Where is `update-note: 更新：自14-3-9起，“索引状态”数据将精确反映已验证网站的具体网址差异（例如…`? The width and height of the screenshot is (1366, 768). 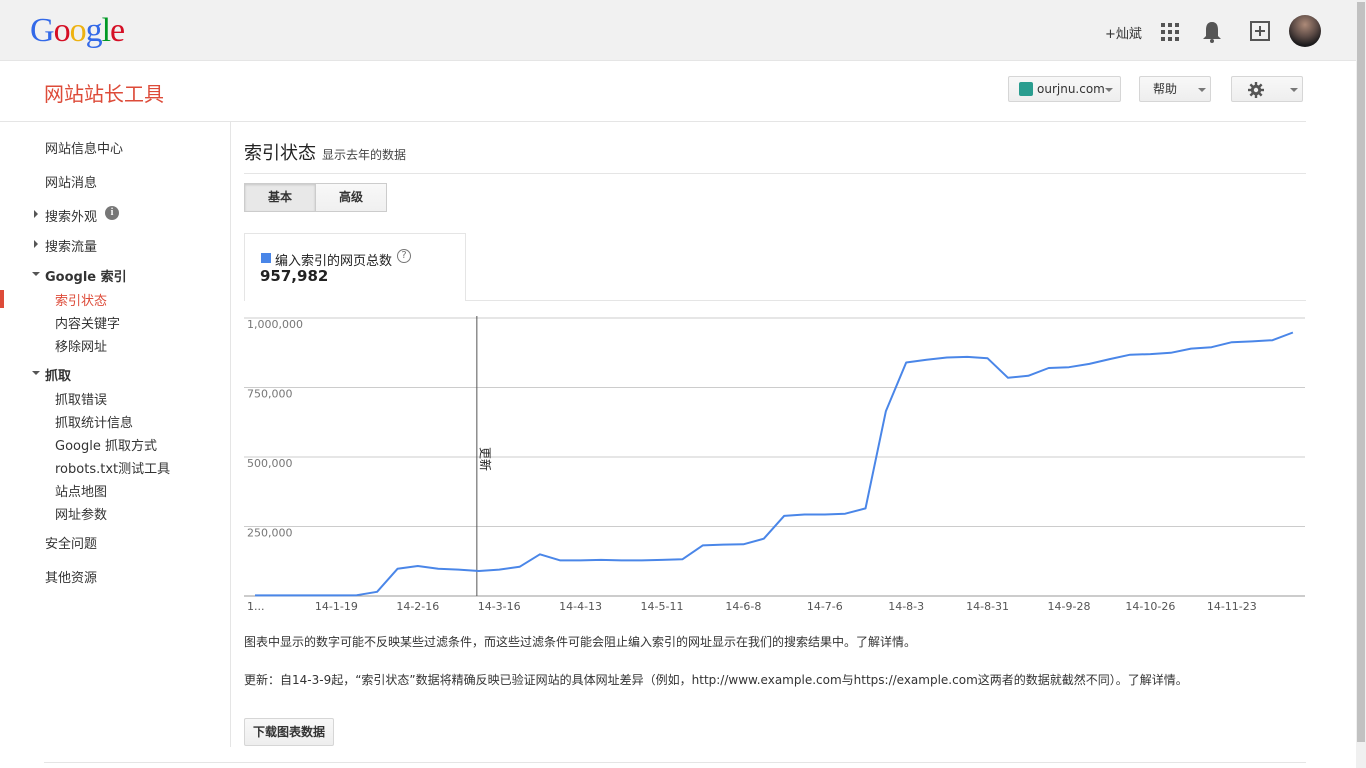
update-note: 更新：自14-3-9起，“索引状态”数据将精确反映已验证网站的具体网址差异（例如… is located at coordinates (716, 680).